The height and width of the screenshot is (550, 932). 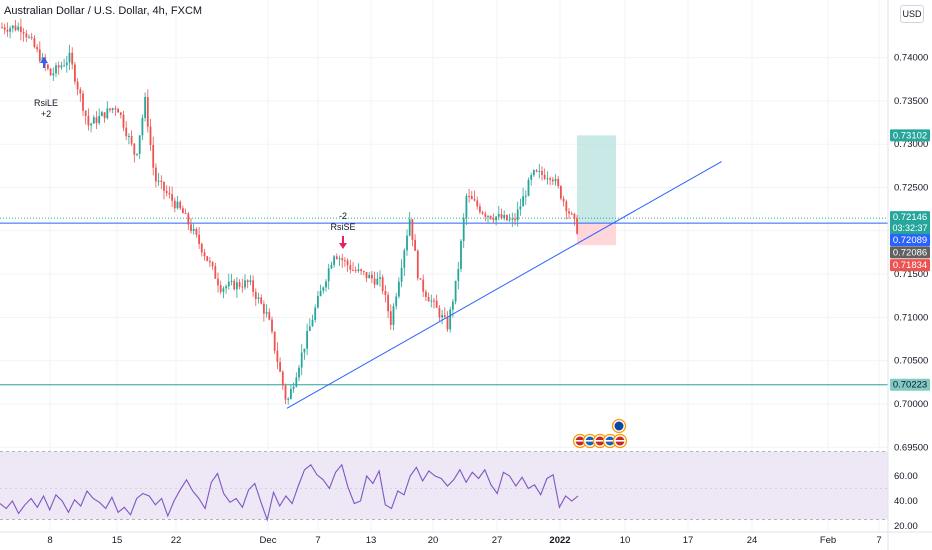 What do you see at coordinates (910, 240) in the screenshot?
I see `line-price-label: 0.72089` at bounding box center [910, 240].